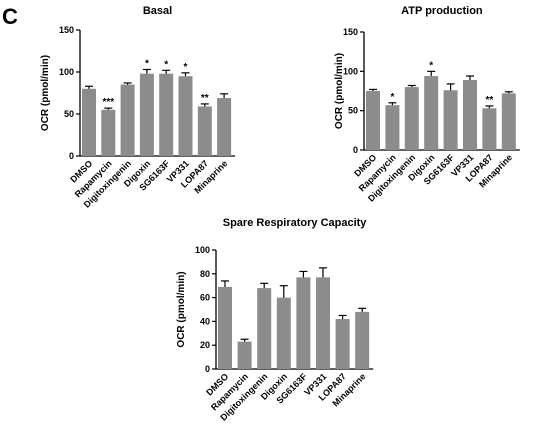 The height and width of the screenshot is (428, 550). What do you see at coordinates (10, 16) in the screenshot?
I see `panel-letter: C` at bounding box center [10, 16].